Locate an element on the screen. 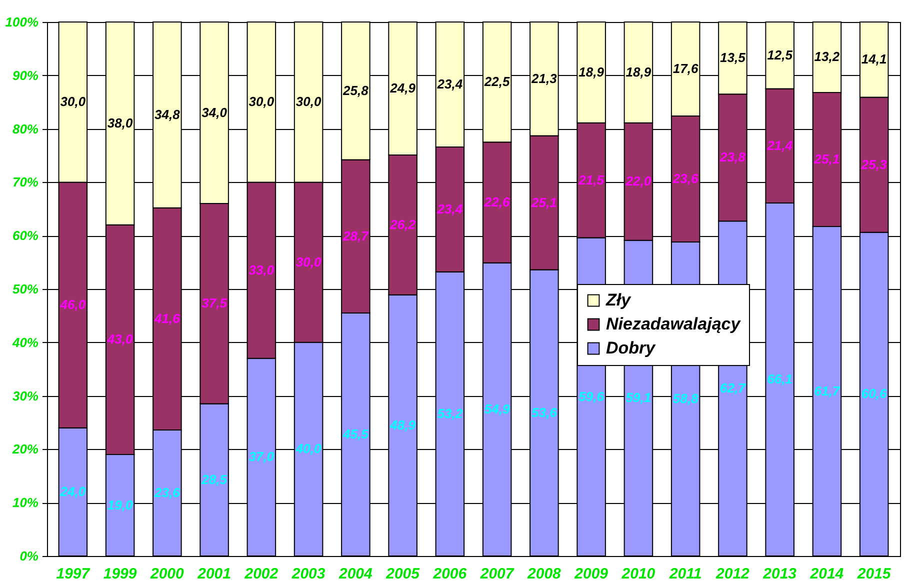  y-tick-label: 60% is located at coordinates (25, 236).